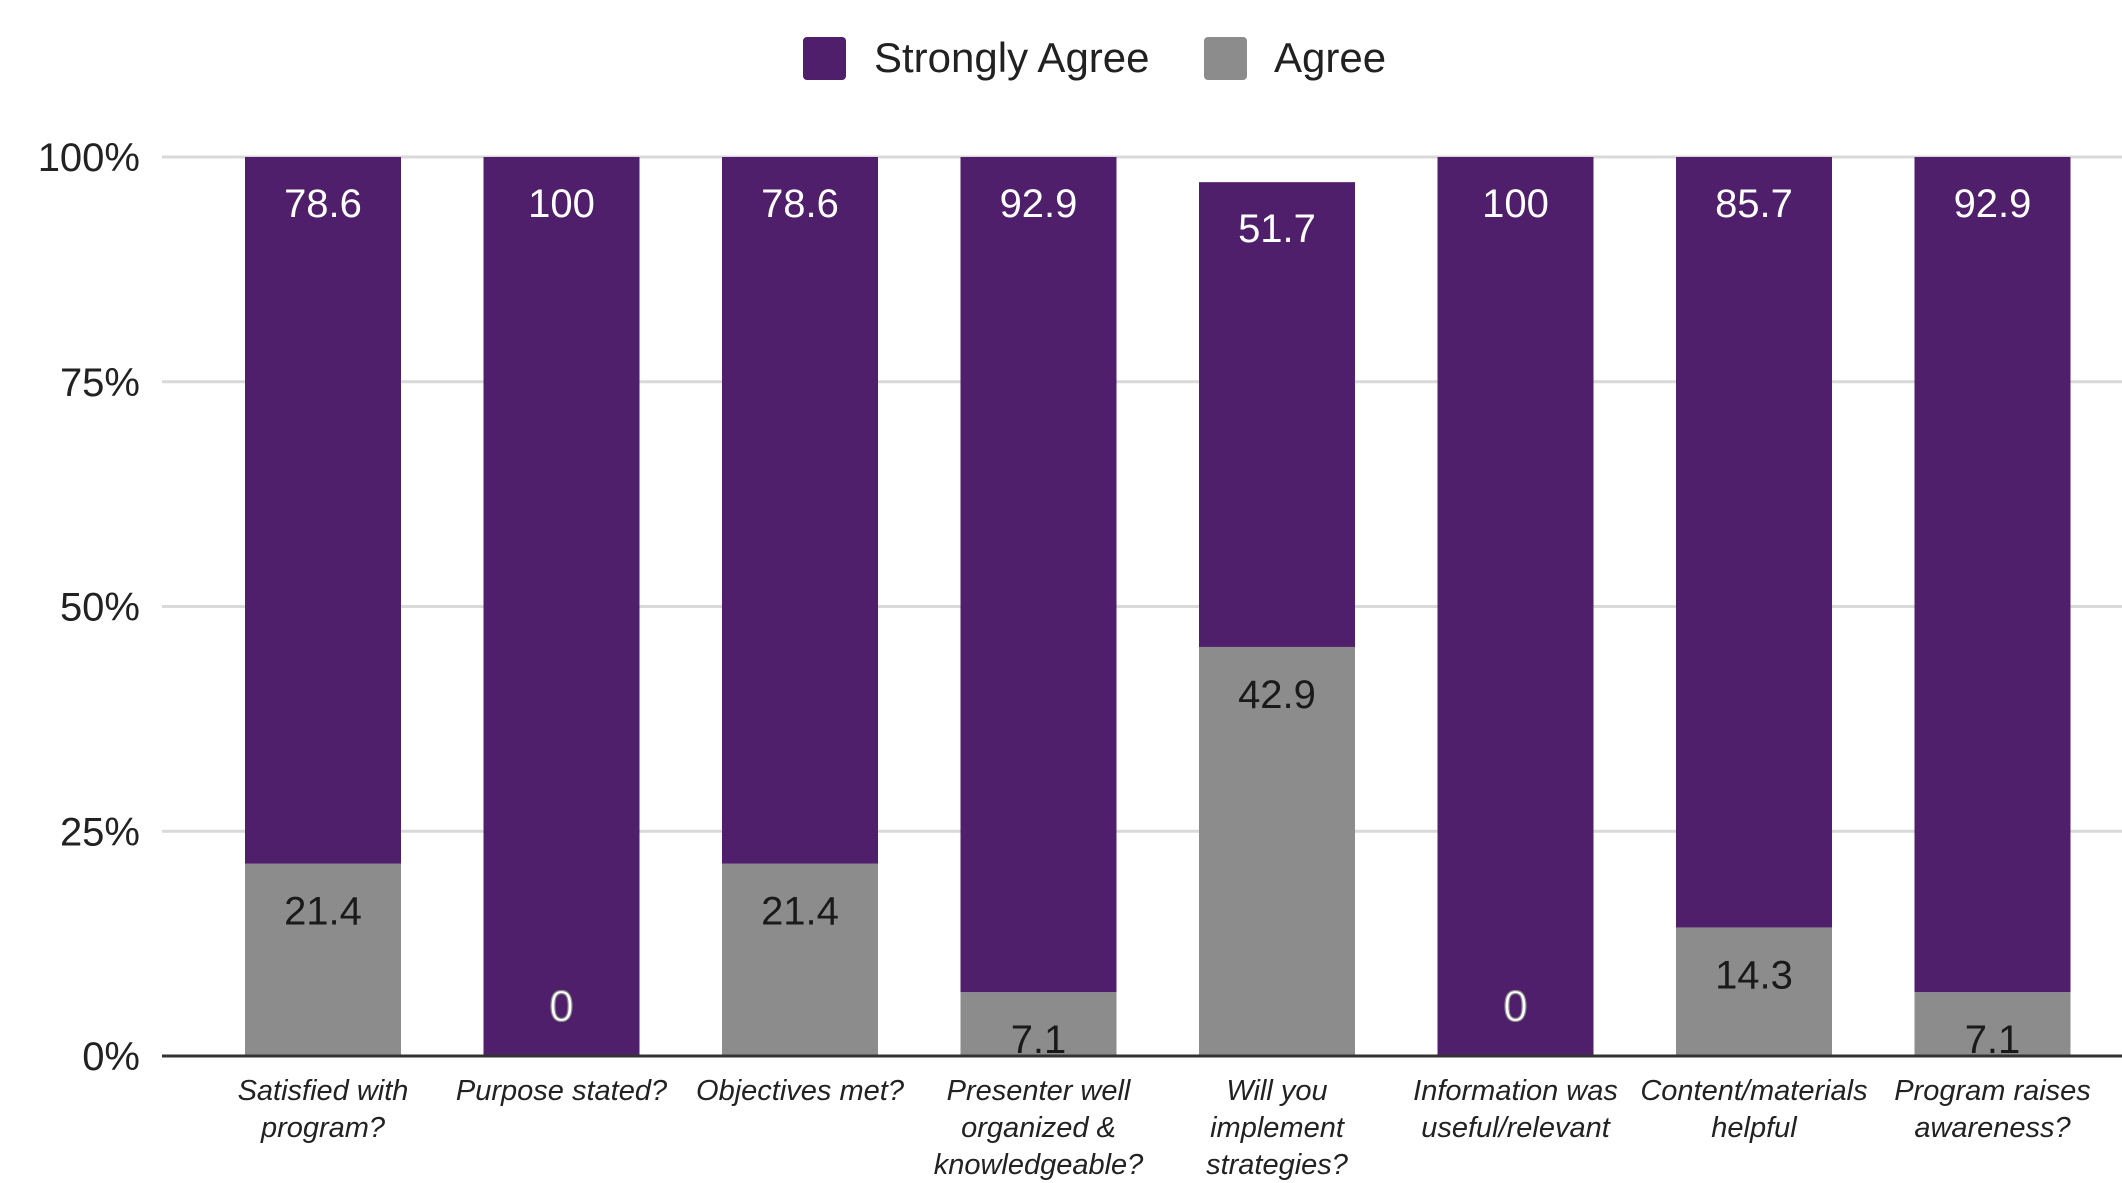 Image resolution: width=2122 pixels, height=1183 pixels. I want to click on legend-swatch-agree, so click(1225, 58).